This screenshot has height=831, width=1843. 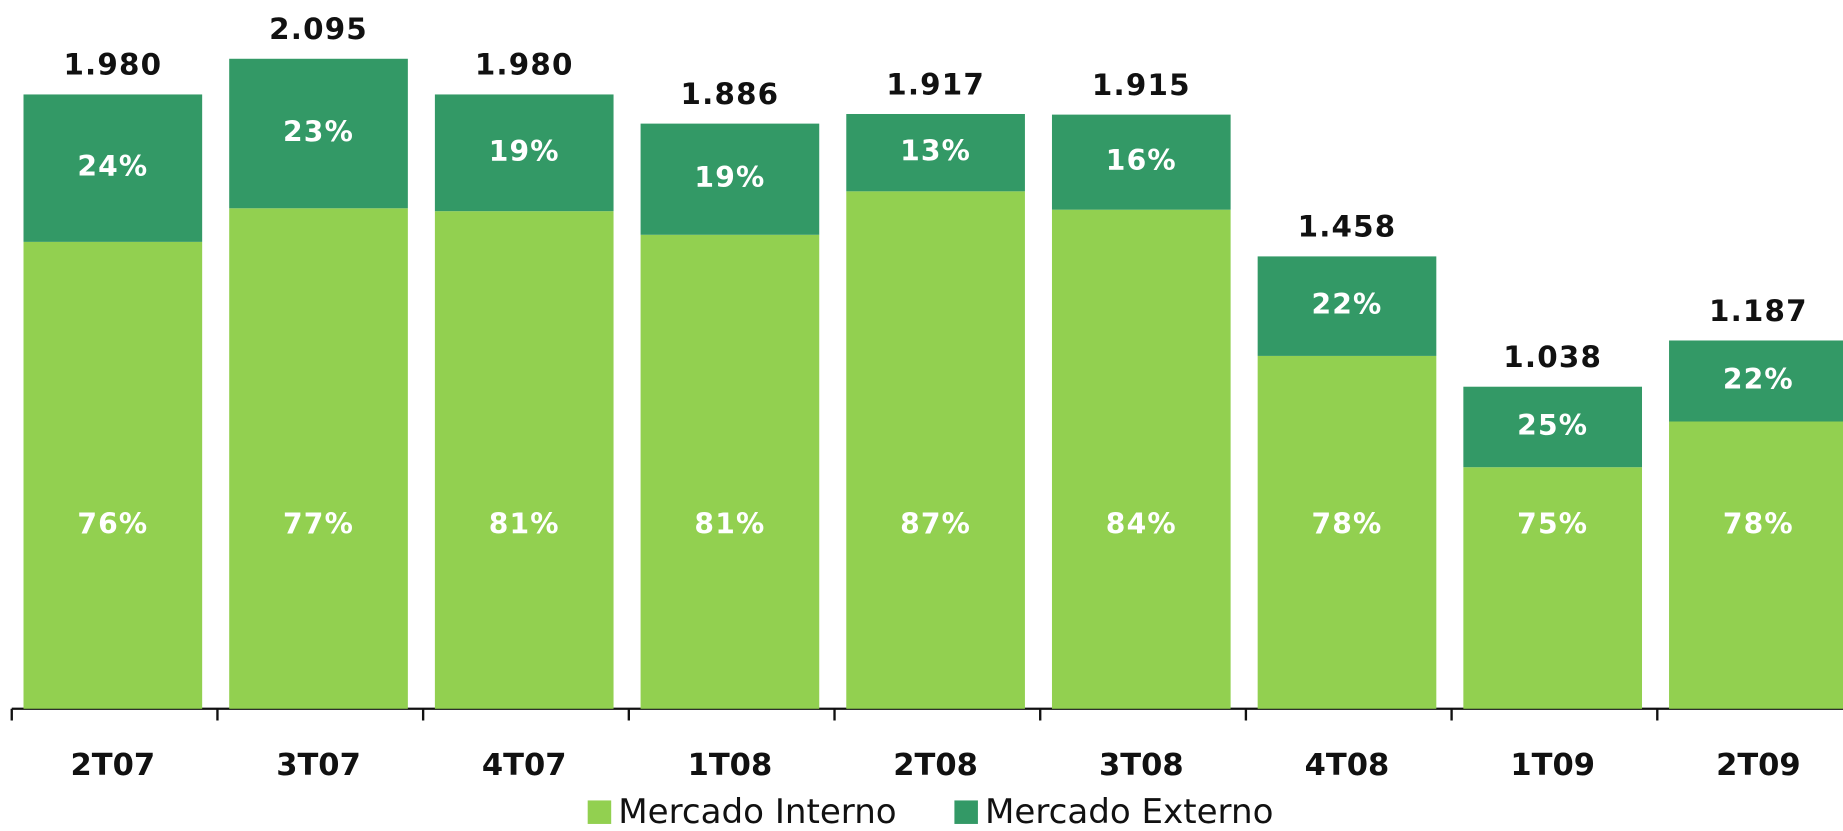 I want to click on total-label: 1.915, so click(x=1141, y=85).